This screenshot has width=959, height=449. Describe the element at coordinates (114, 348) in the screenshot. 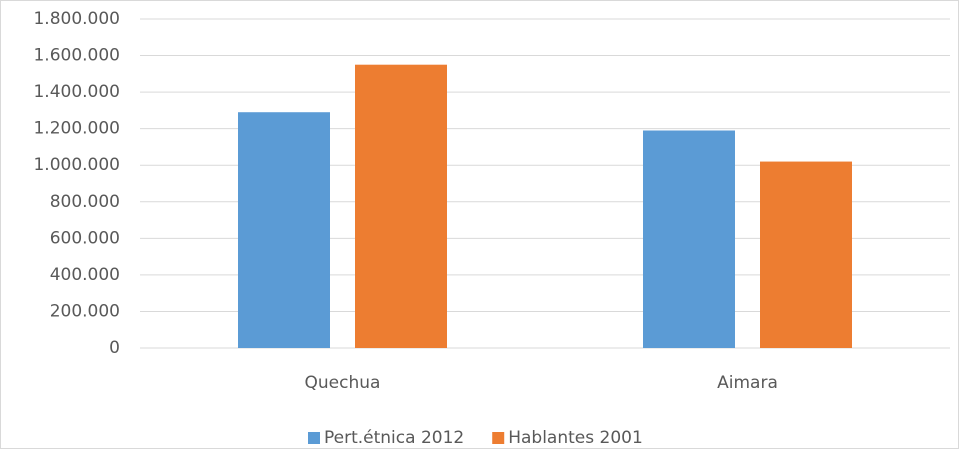

I see `y-tick-label: 0` at that location.